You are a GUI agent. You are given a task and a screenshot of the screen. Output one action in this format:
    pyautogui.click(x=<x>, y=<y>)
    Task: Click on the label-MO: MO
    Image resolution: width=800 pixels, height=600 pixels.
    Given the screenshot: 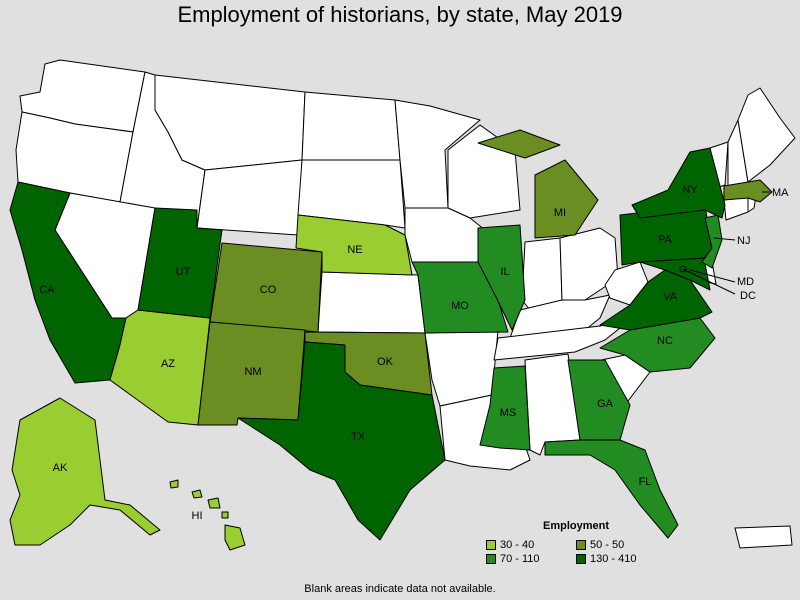 What is the action you would take?
    pyautogui.click(x=460, y=306)
    